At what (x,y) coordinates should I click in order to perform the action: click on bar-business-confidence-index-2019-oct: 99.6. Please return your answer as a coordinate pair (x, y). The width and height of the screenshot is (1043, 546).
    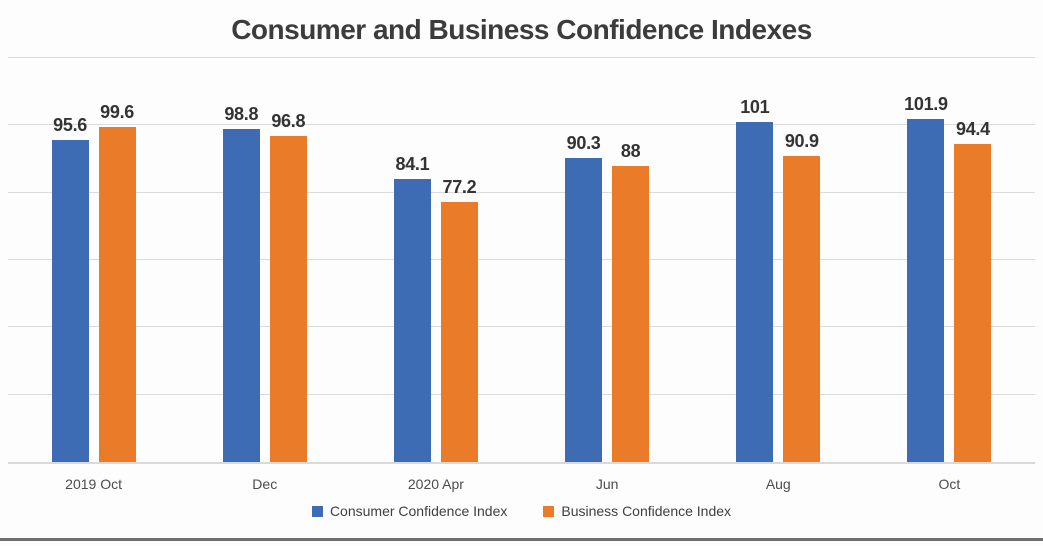
    Looking at the image, I should click on (117, 282).